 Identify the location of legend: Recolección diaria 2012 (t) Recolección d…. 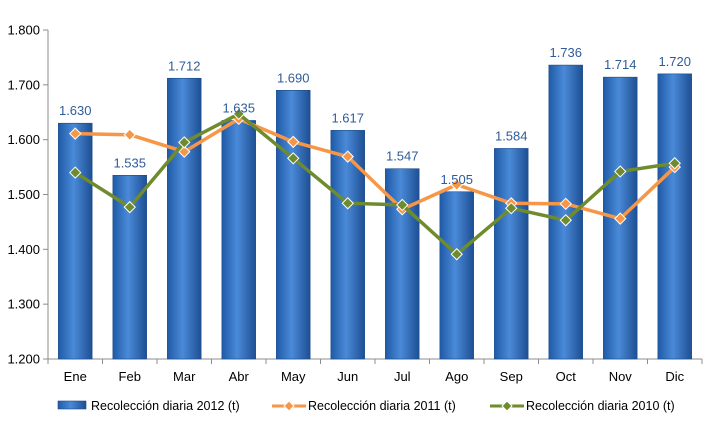
(366, 406).